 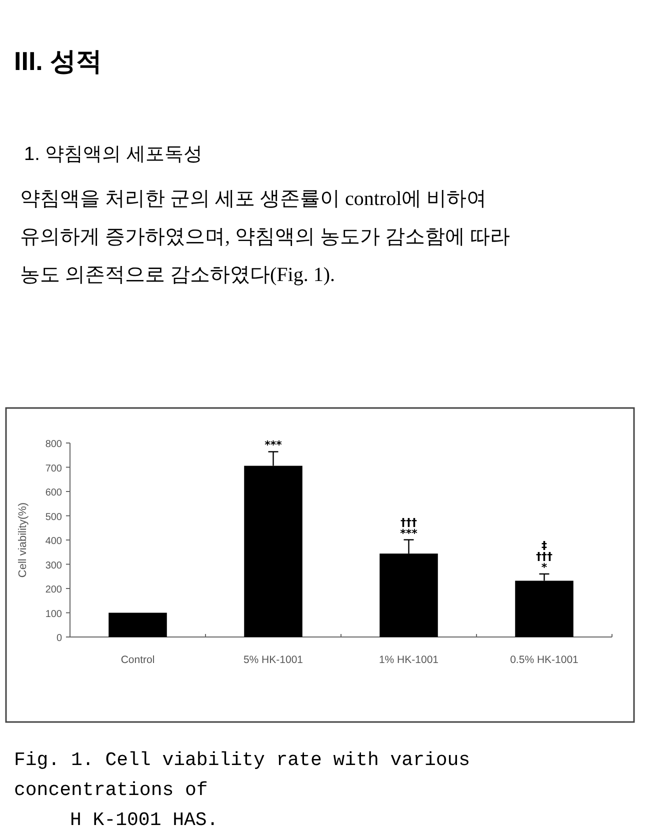 What do you see at coordinates (253, 199) in the screenshot?
I see `text: 약침액을 처리한 군의 세포 생존률이 control에 비하여` at bounding box center [253, 199].